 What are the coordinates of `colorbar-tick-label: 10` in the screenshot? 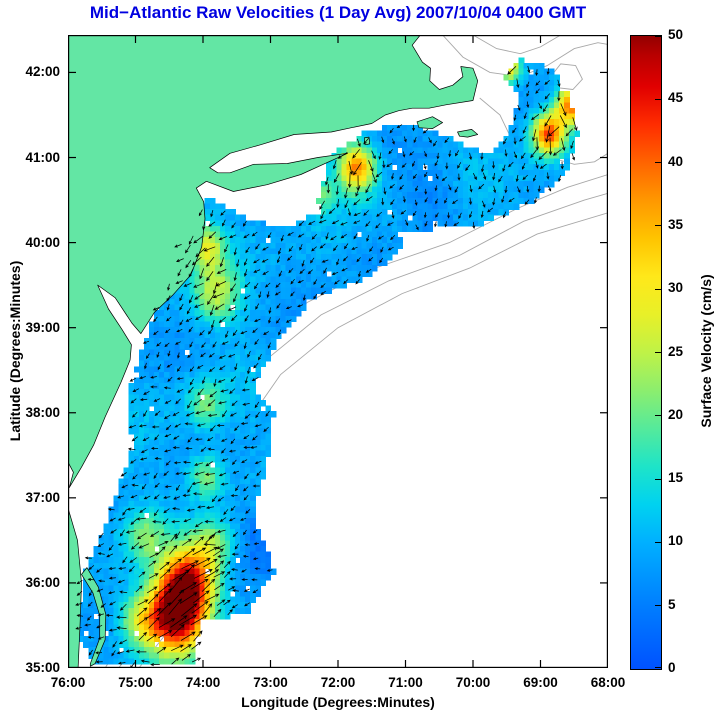 It's located at (676, 541).